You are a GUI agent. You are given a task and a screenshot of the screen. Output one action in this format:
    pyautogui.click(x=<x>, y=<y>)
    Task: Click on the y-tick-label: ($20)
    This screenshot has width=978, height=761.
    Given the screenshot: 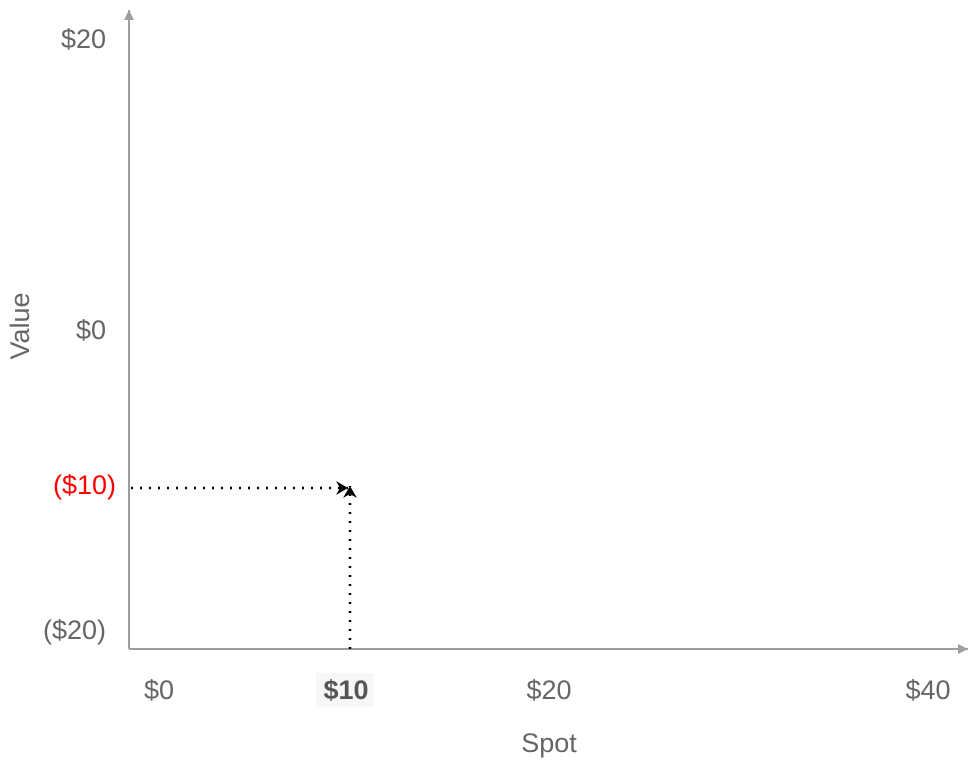 What is the action you would take?
    pyautogui.click(x=74, y=630)
    